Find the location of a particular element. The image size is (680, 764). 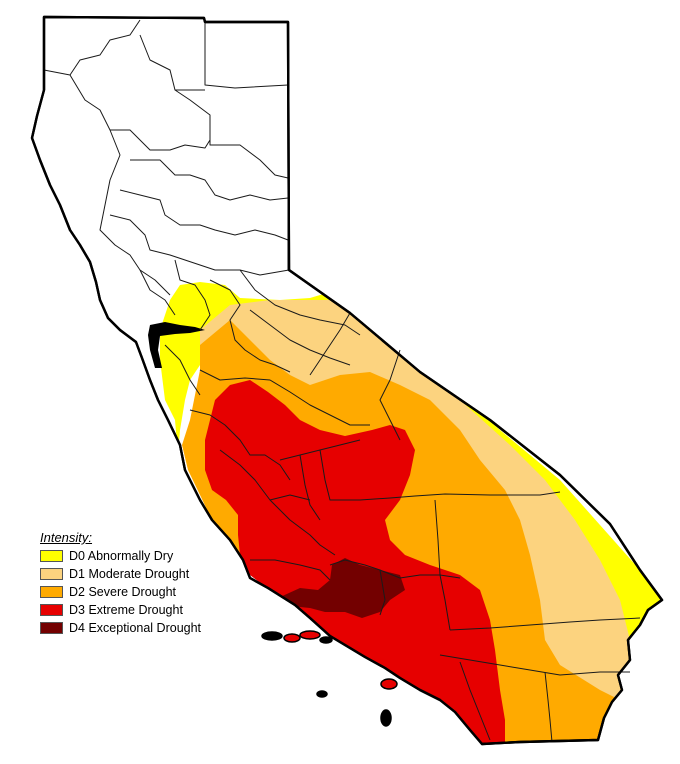

legend-label-d3: D3 Extreme Drought is located at coordinates (126, 610).